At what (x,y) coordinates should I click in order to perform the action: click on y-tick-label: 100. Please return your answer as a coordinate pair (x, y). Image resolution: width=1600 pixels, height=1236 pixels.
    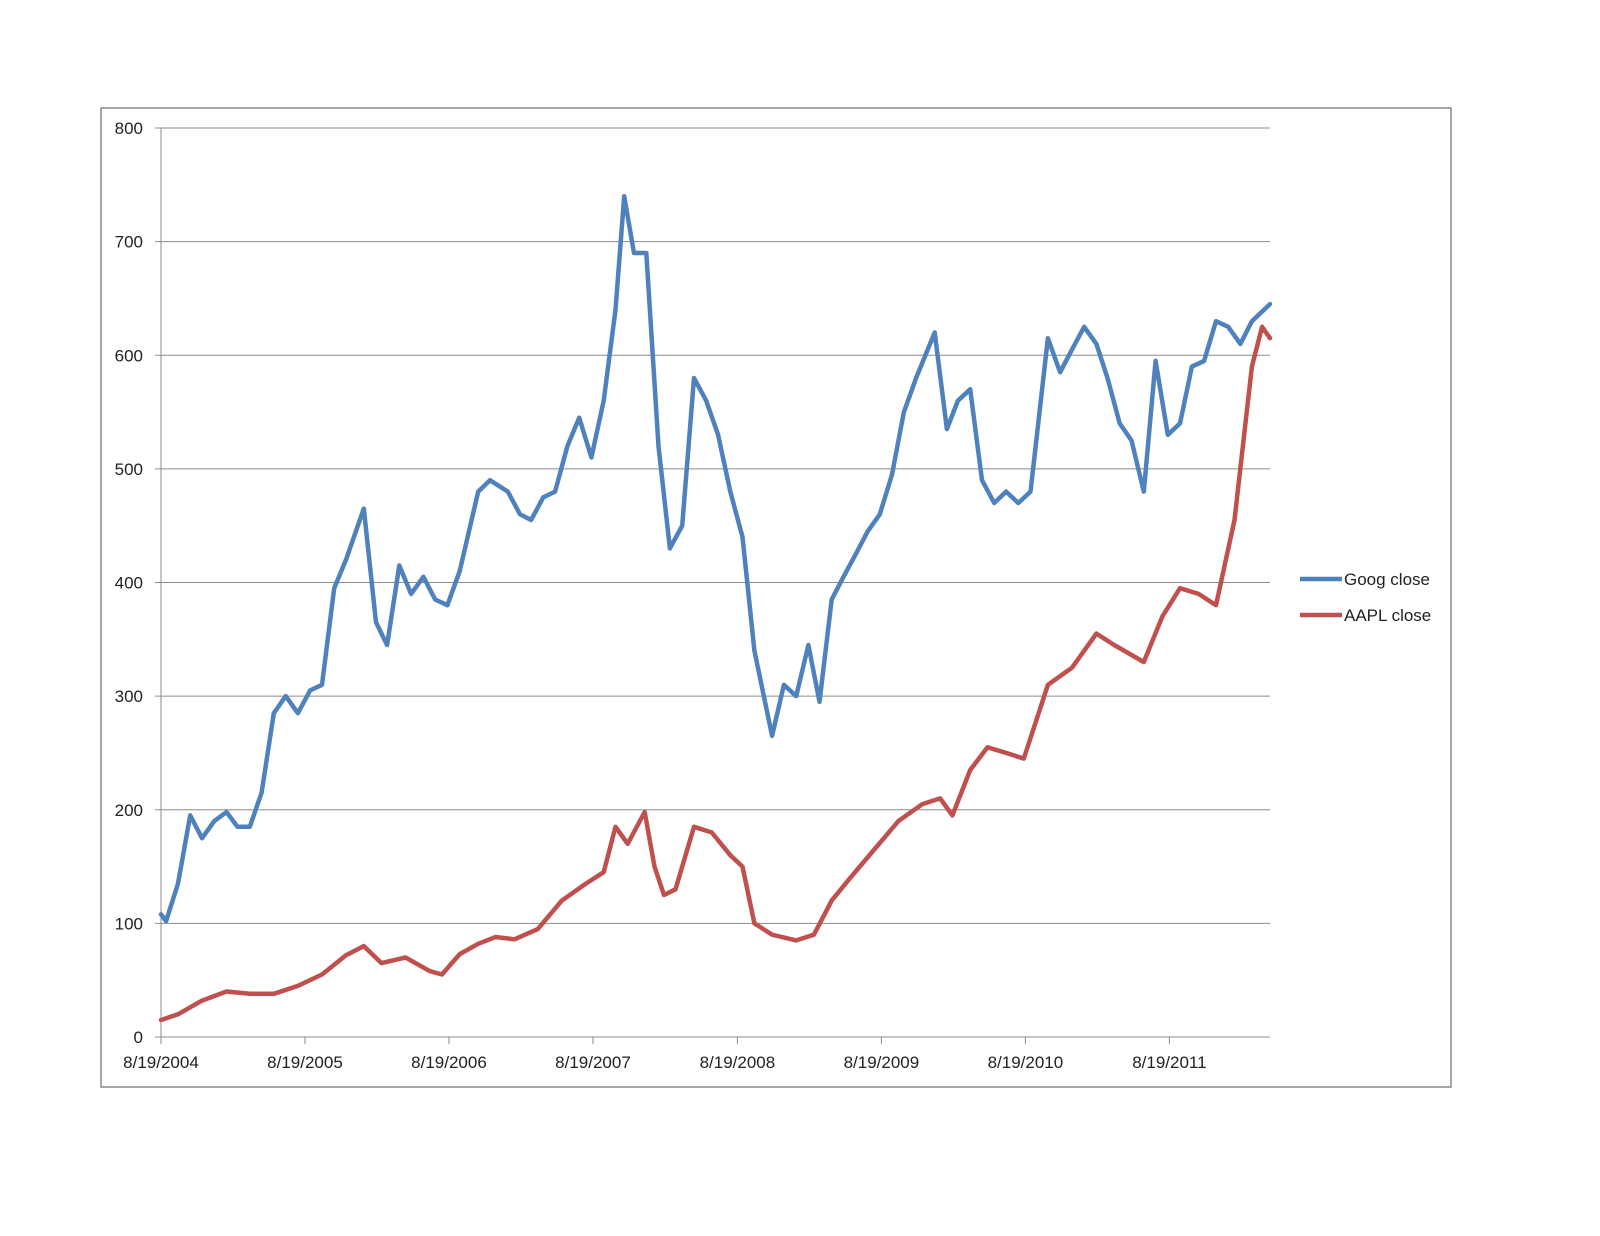
    Looking at the image, I should click on (129, 923).